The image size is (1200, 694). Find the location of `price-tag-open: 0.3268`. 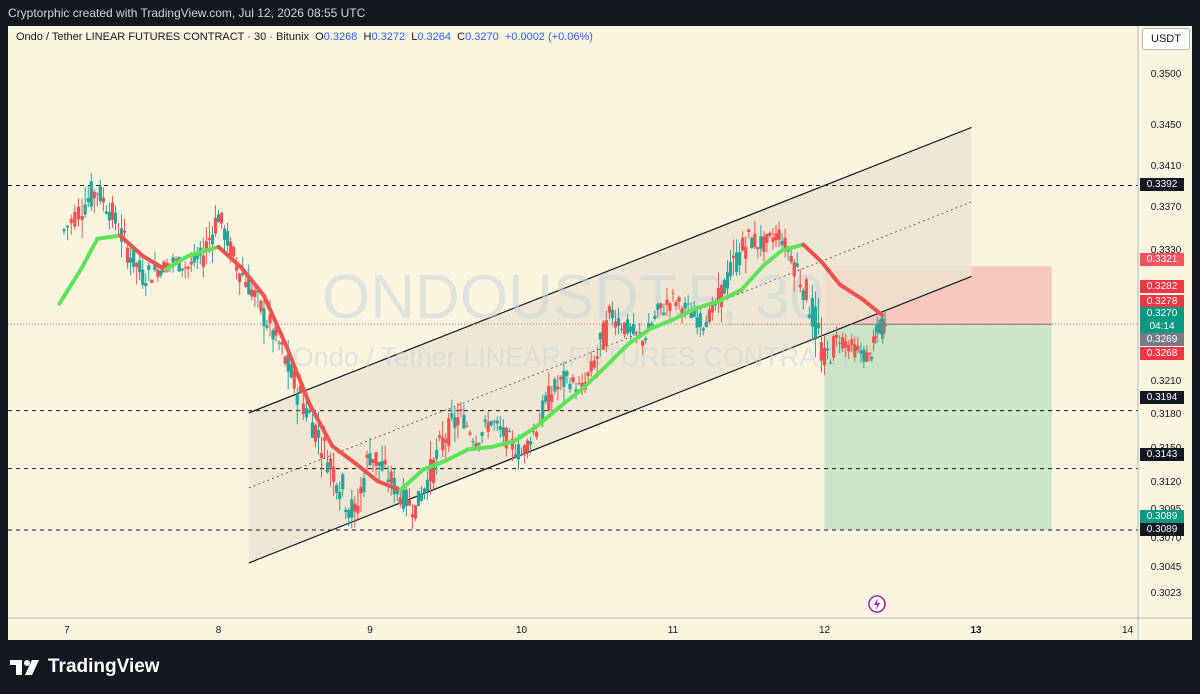

price-tag-open: 0.3268 is located at coordinates (1162, 353).